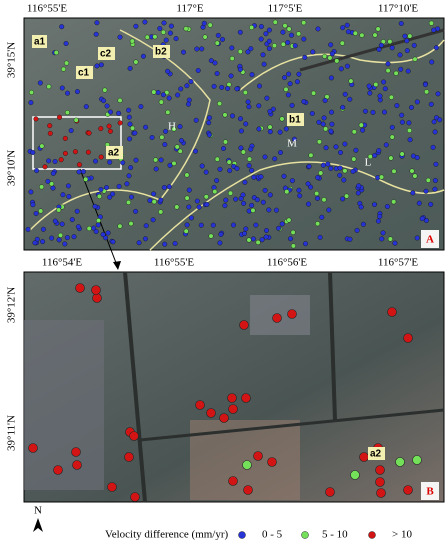 The width and height of the screenshot is (448, 550). Describe the element at coordinates (84, 73) in the screenshot. I see `site-label: c1` at that location.